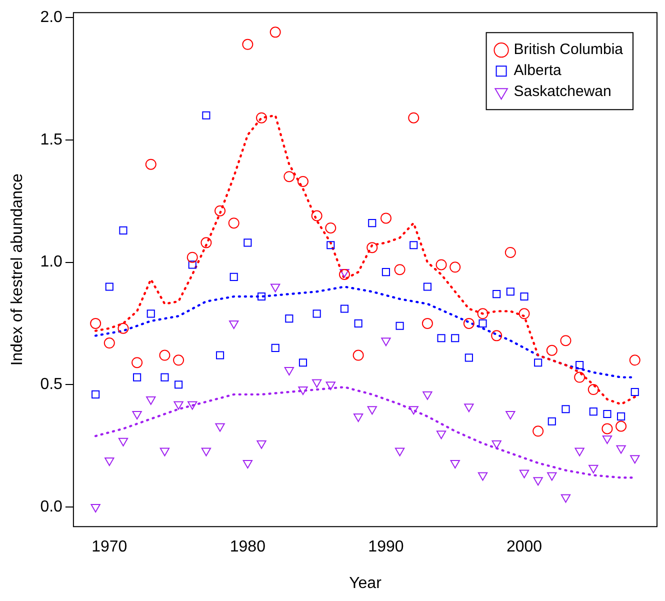 The width and height of the screenshot is (665, 601). Describe the element at coordinates (51, 262) in the screenshot. I see `y-tick-label: 1.0` at that location.